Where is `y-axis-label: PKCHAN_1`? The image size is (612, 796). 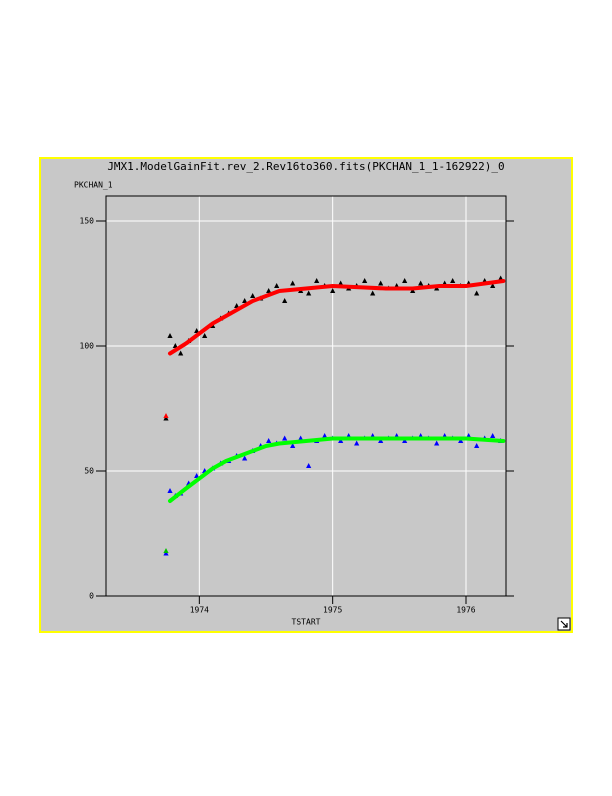
y-axis-label: PKCHAN_1 is located at coordinates (93, 185).